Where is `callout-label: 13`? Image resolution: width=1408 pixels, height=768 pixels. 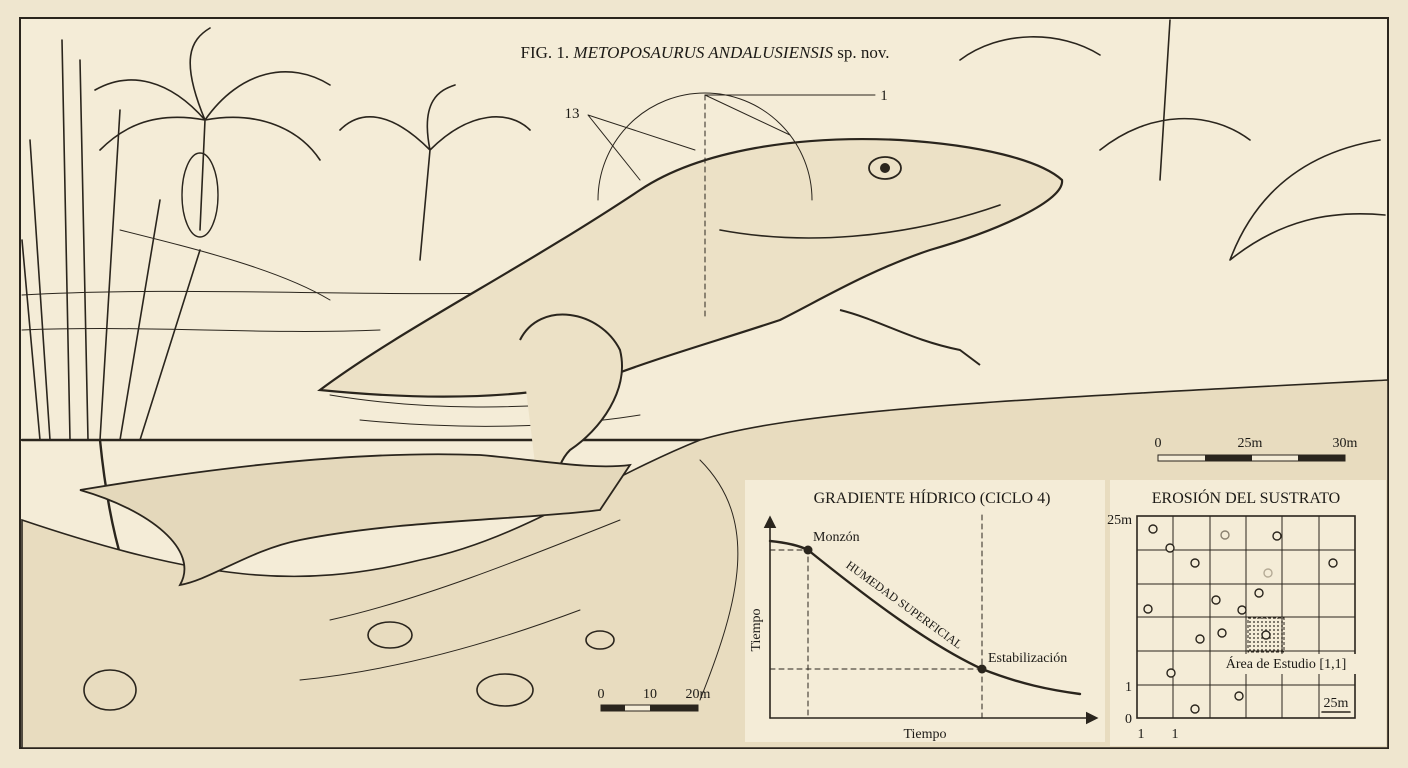
callout-label: 13 is located at coordinates (572, 114).